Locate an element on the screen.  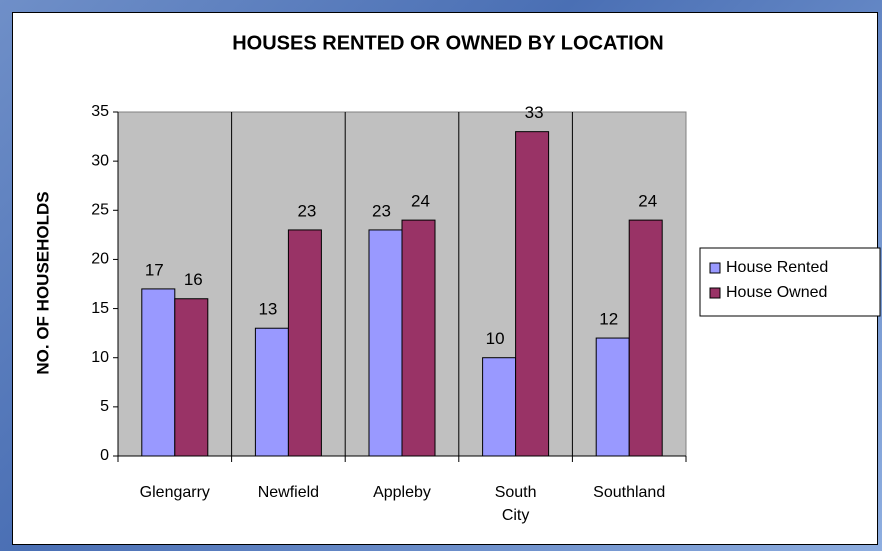
value-label: 16 is located at coordinates (193, 279).